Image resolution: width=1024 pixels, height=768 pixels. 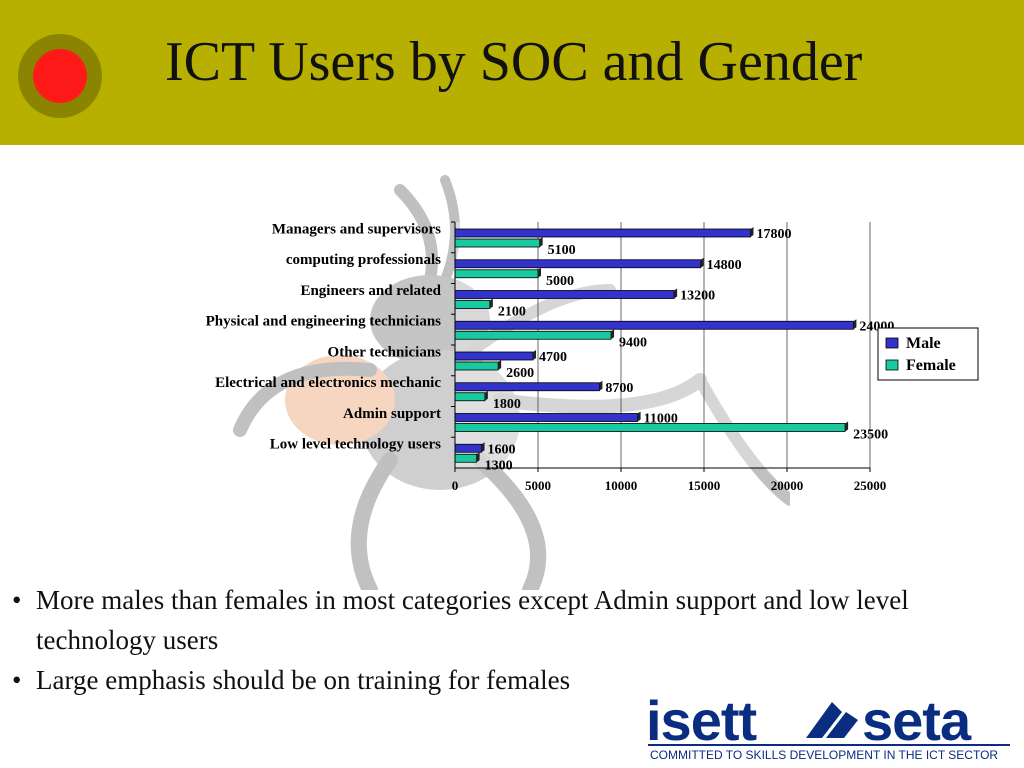 What do you see at coordinates (621, 485) in the screenshot?
I see `x-tick-label: 10000` at bounding box center [621, 485].